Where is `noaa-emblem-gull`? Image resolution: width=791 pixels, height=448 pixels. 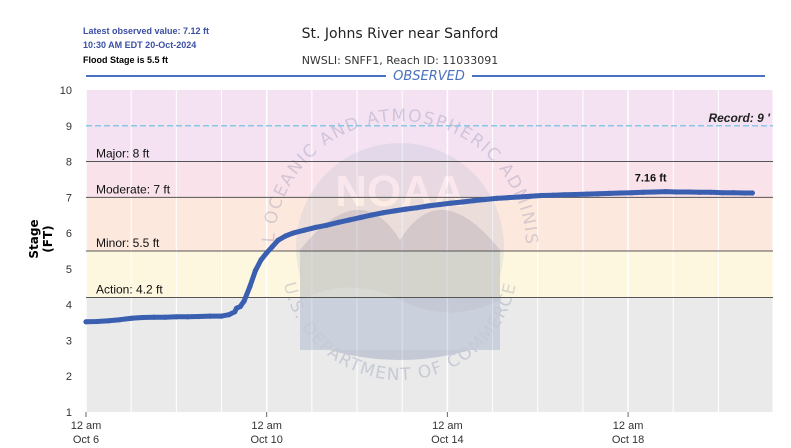 noaa-emblem-gull is located at coordinates (400, 284).